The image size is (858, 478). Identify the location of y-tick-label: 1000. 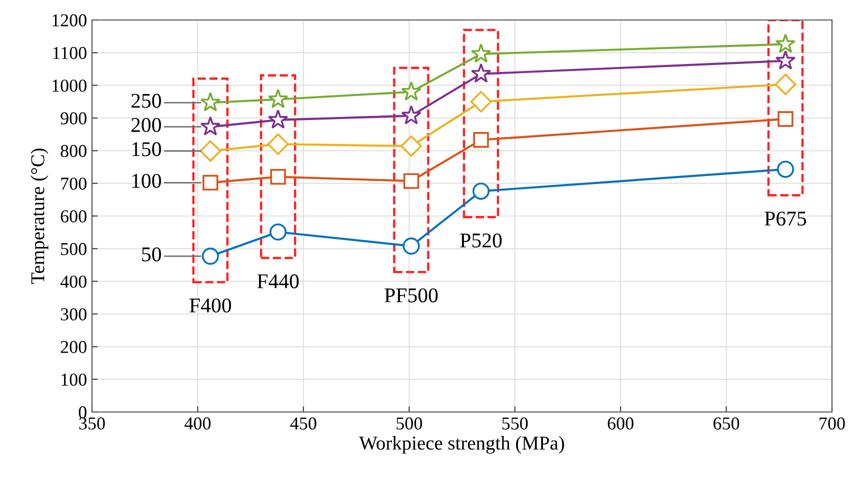
(69, 86).